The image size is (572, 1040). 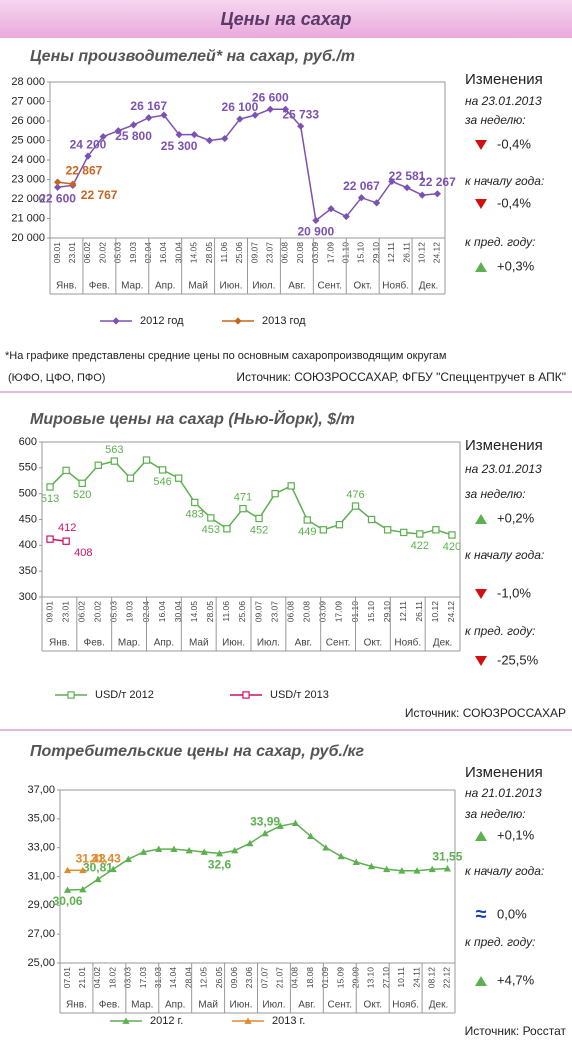 What do you see at coordinates (307, 612) in the screenshot?
I see `x-tick-label: 20.08` at bounding box center [307, 612].